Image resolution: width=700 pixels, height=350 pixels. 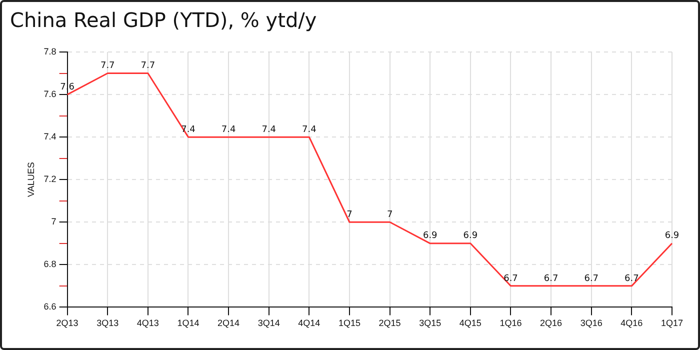 I want to click on x-tick-label: 2Q16, so click(x=551, y=323).